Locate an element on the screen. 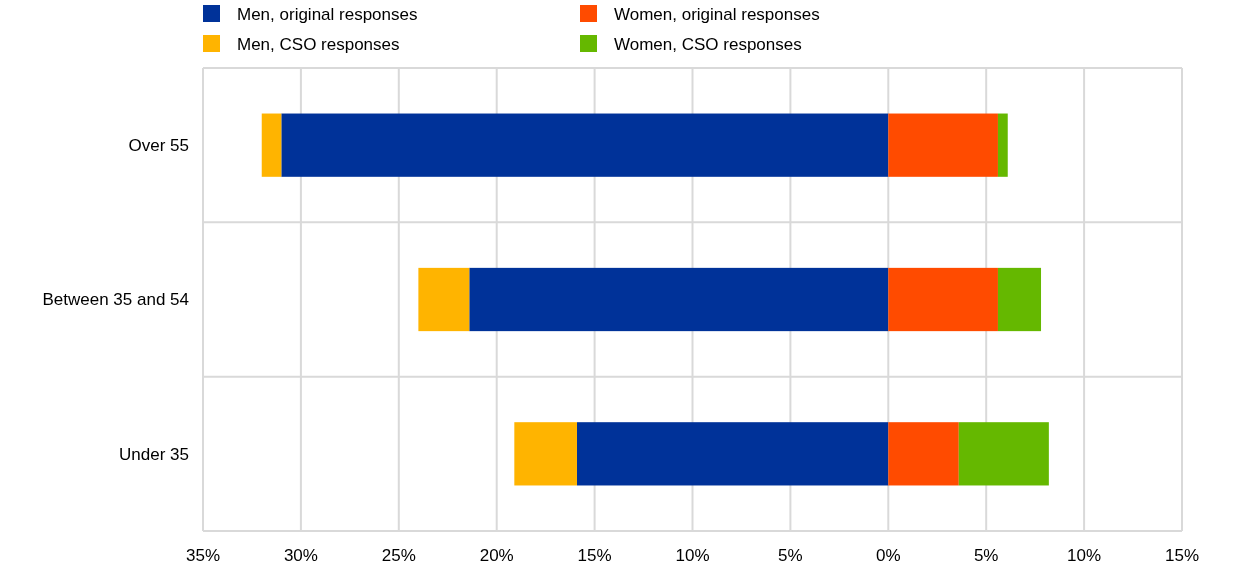 This screenshot has width=1240, height=577. legend-label: Women, CSO responses is located at coordinates (708, 44).